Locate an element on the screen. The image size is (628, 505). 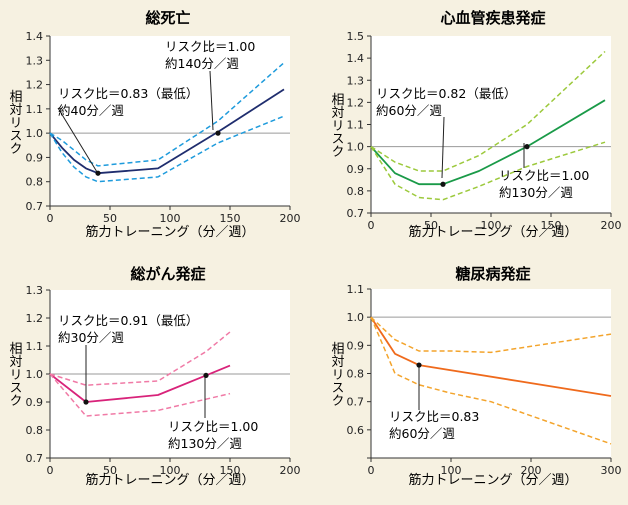
panel-title: 総死亡 is located at coordinates (167, 18).